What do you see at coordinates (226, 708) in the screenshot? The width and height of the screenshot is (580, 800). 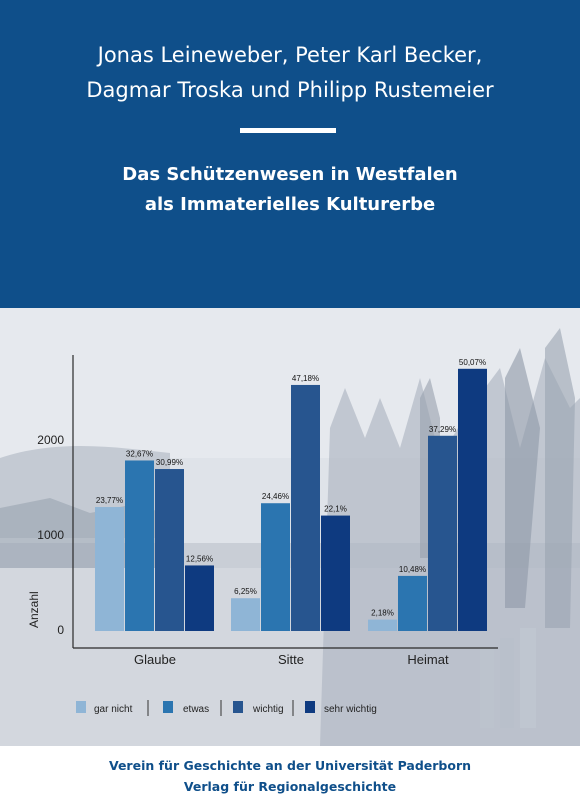 I see `legend: gar nicht etwas wichtig sehr wichtig` at bounding box center [226, 708].